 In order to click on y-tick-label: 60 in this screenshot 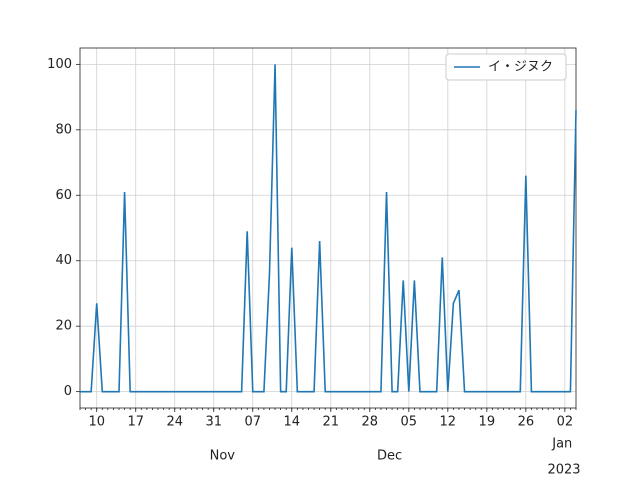, I will do `click(63, 195)`.